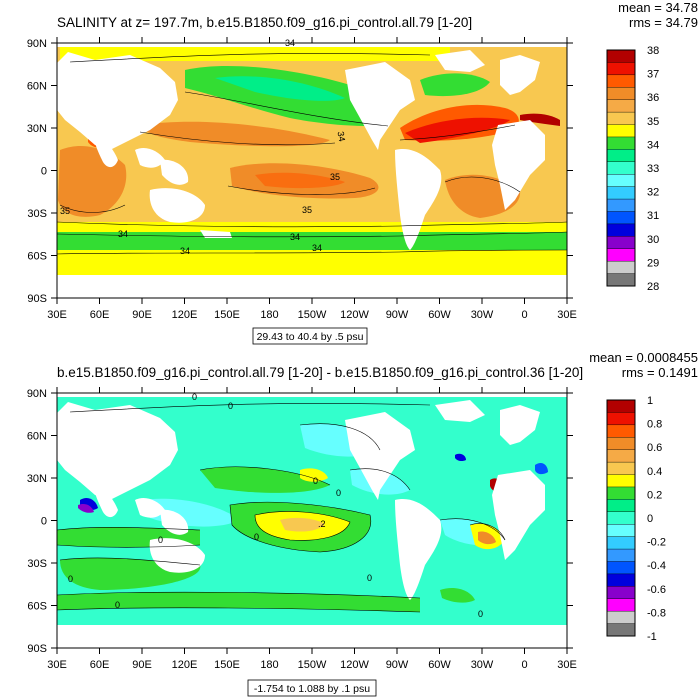 This screenshot has height=700, width=700. I want to click on colorbar-label: 37, so click(653, 75).